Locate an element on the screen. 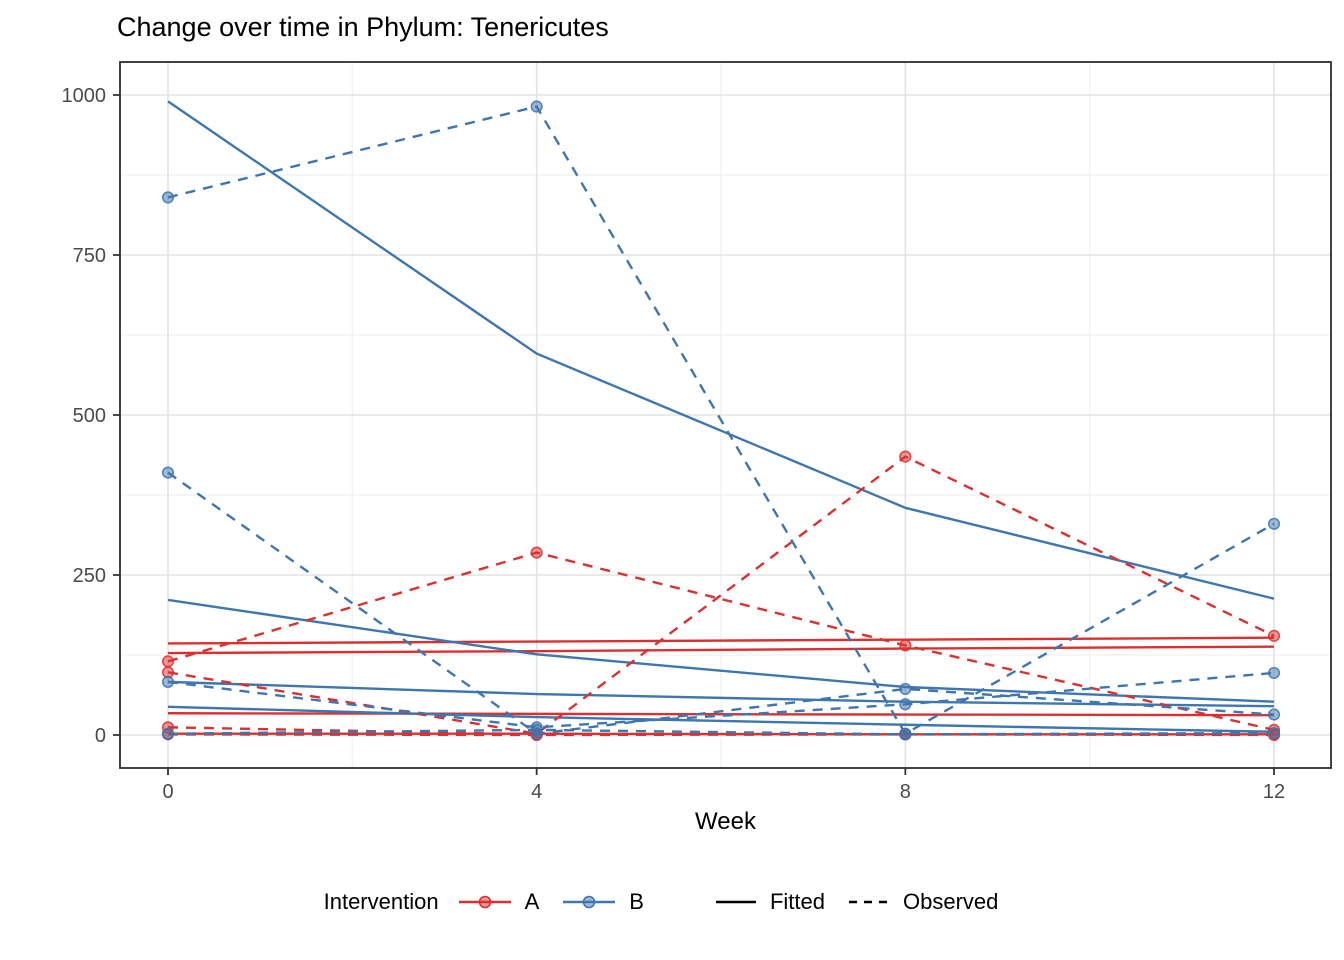 Image resolution: width=1344 pixels, height=960 pixels. observed-line-B4 is located at coordinates (721, 732).